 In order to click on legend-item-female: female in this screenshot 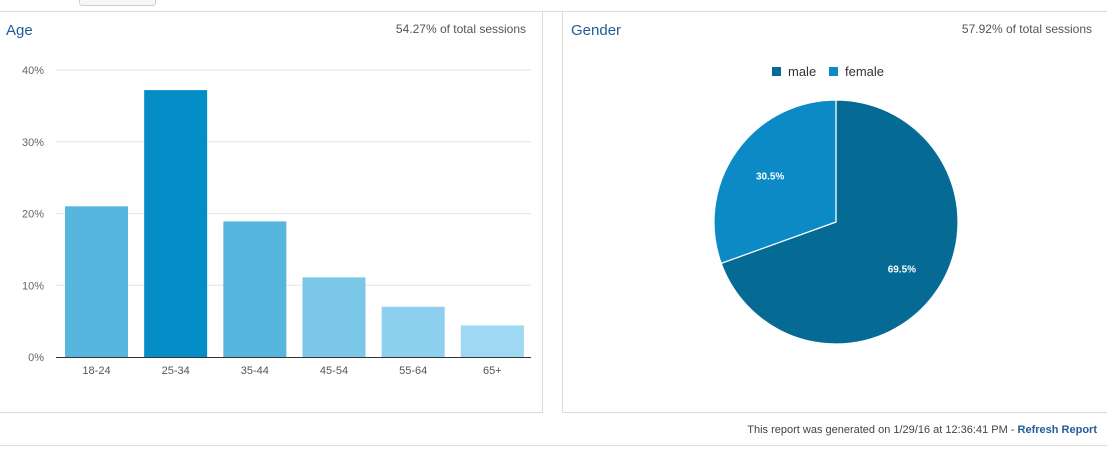, I will do `click(856, 71)`.